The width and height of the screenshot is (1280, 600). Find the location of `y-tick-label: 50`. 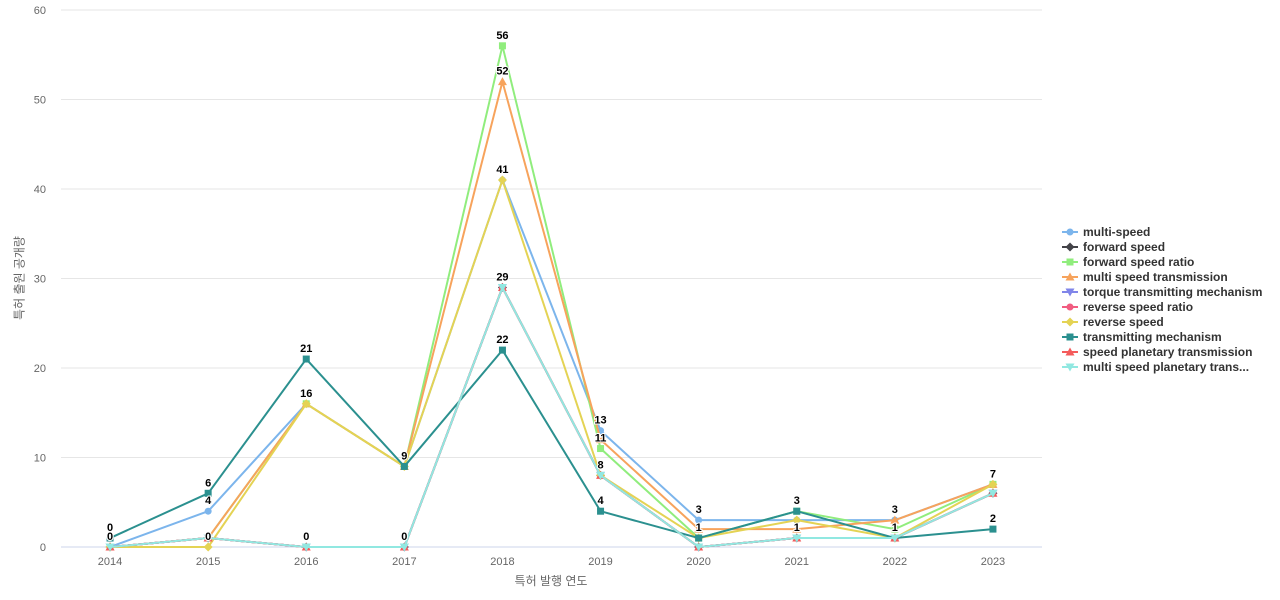

y-tick-label: 50 is located at coordinates (40, 101).